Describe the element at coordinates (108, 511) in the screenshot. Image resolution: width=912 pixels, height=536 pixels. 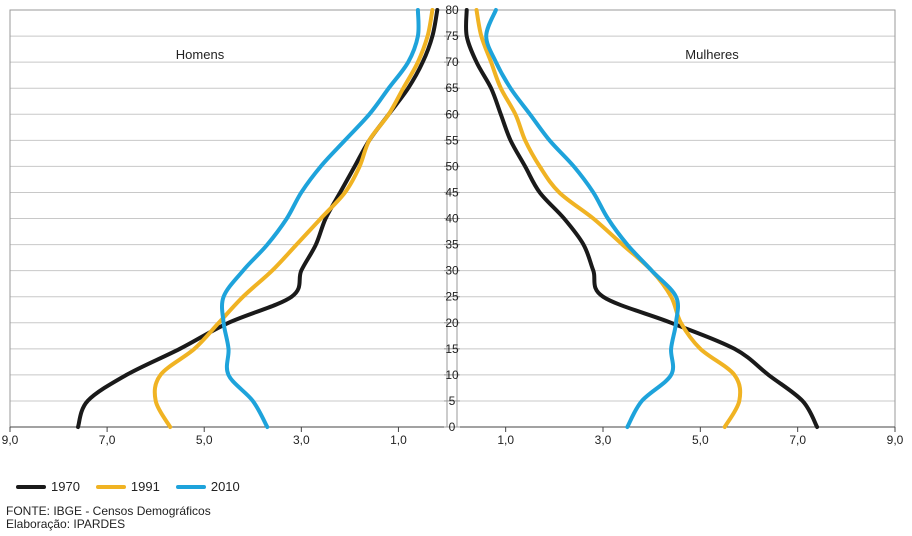
I see `source-note: FONTE: IBGE - Censos Demográficos` at that location.